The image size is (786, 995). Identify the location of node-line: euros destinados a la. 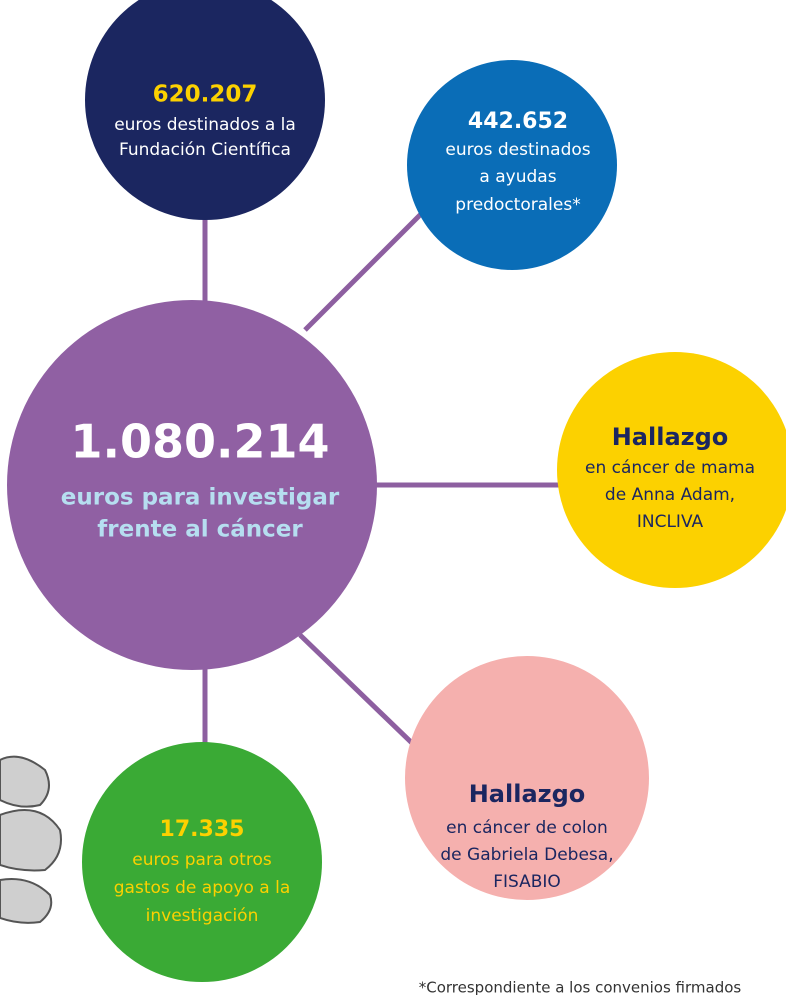
(205, 125).